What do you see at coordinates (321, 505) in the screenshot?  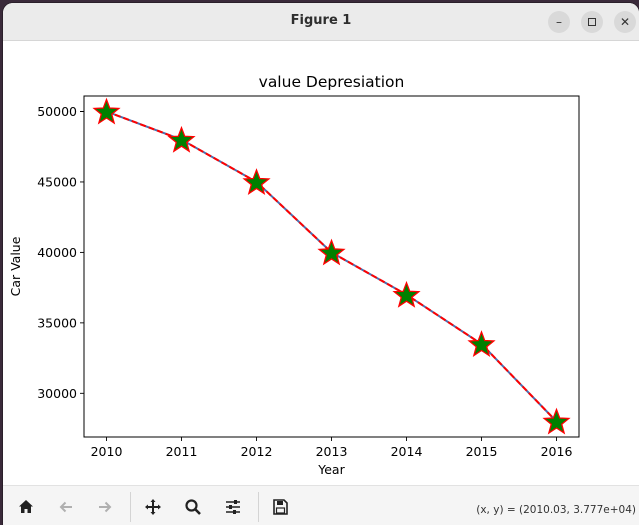 I see `navigation-toolbar: (x, y) = (2010.03, 3.777e+04)` at bounding box center [321, 505].